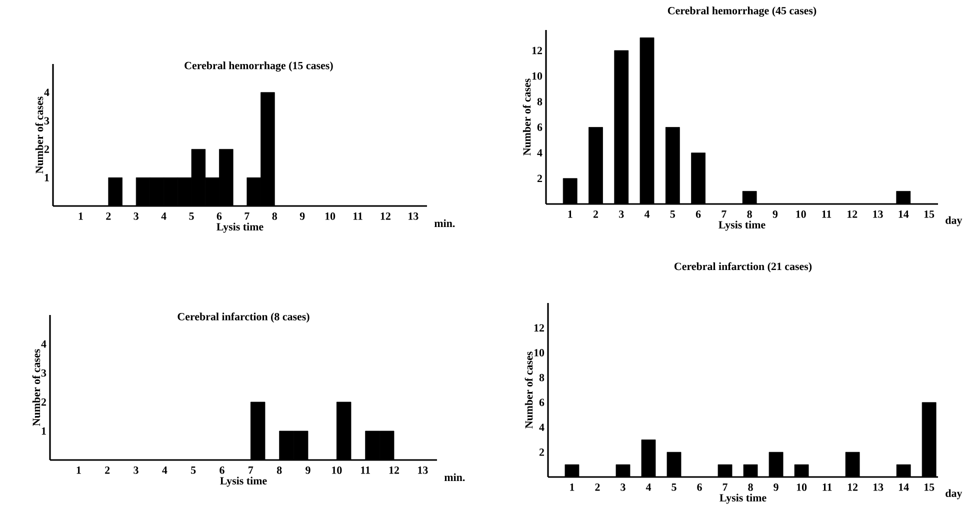 This screenshot has width=980, height=515. Describe the element at coordinates (258, 67) in the screenshot. I see `chart-title: Cerebral hemorrhage (15 cases)` at that location.